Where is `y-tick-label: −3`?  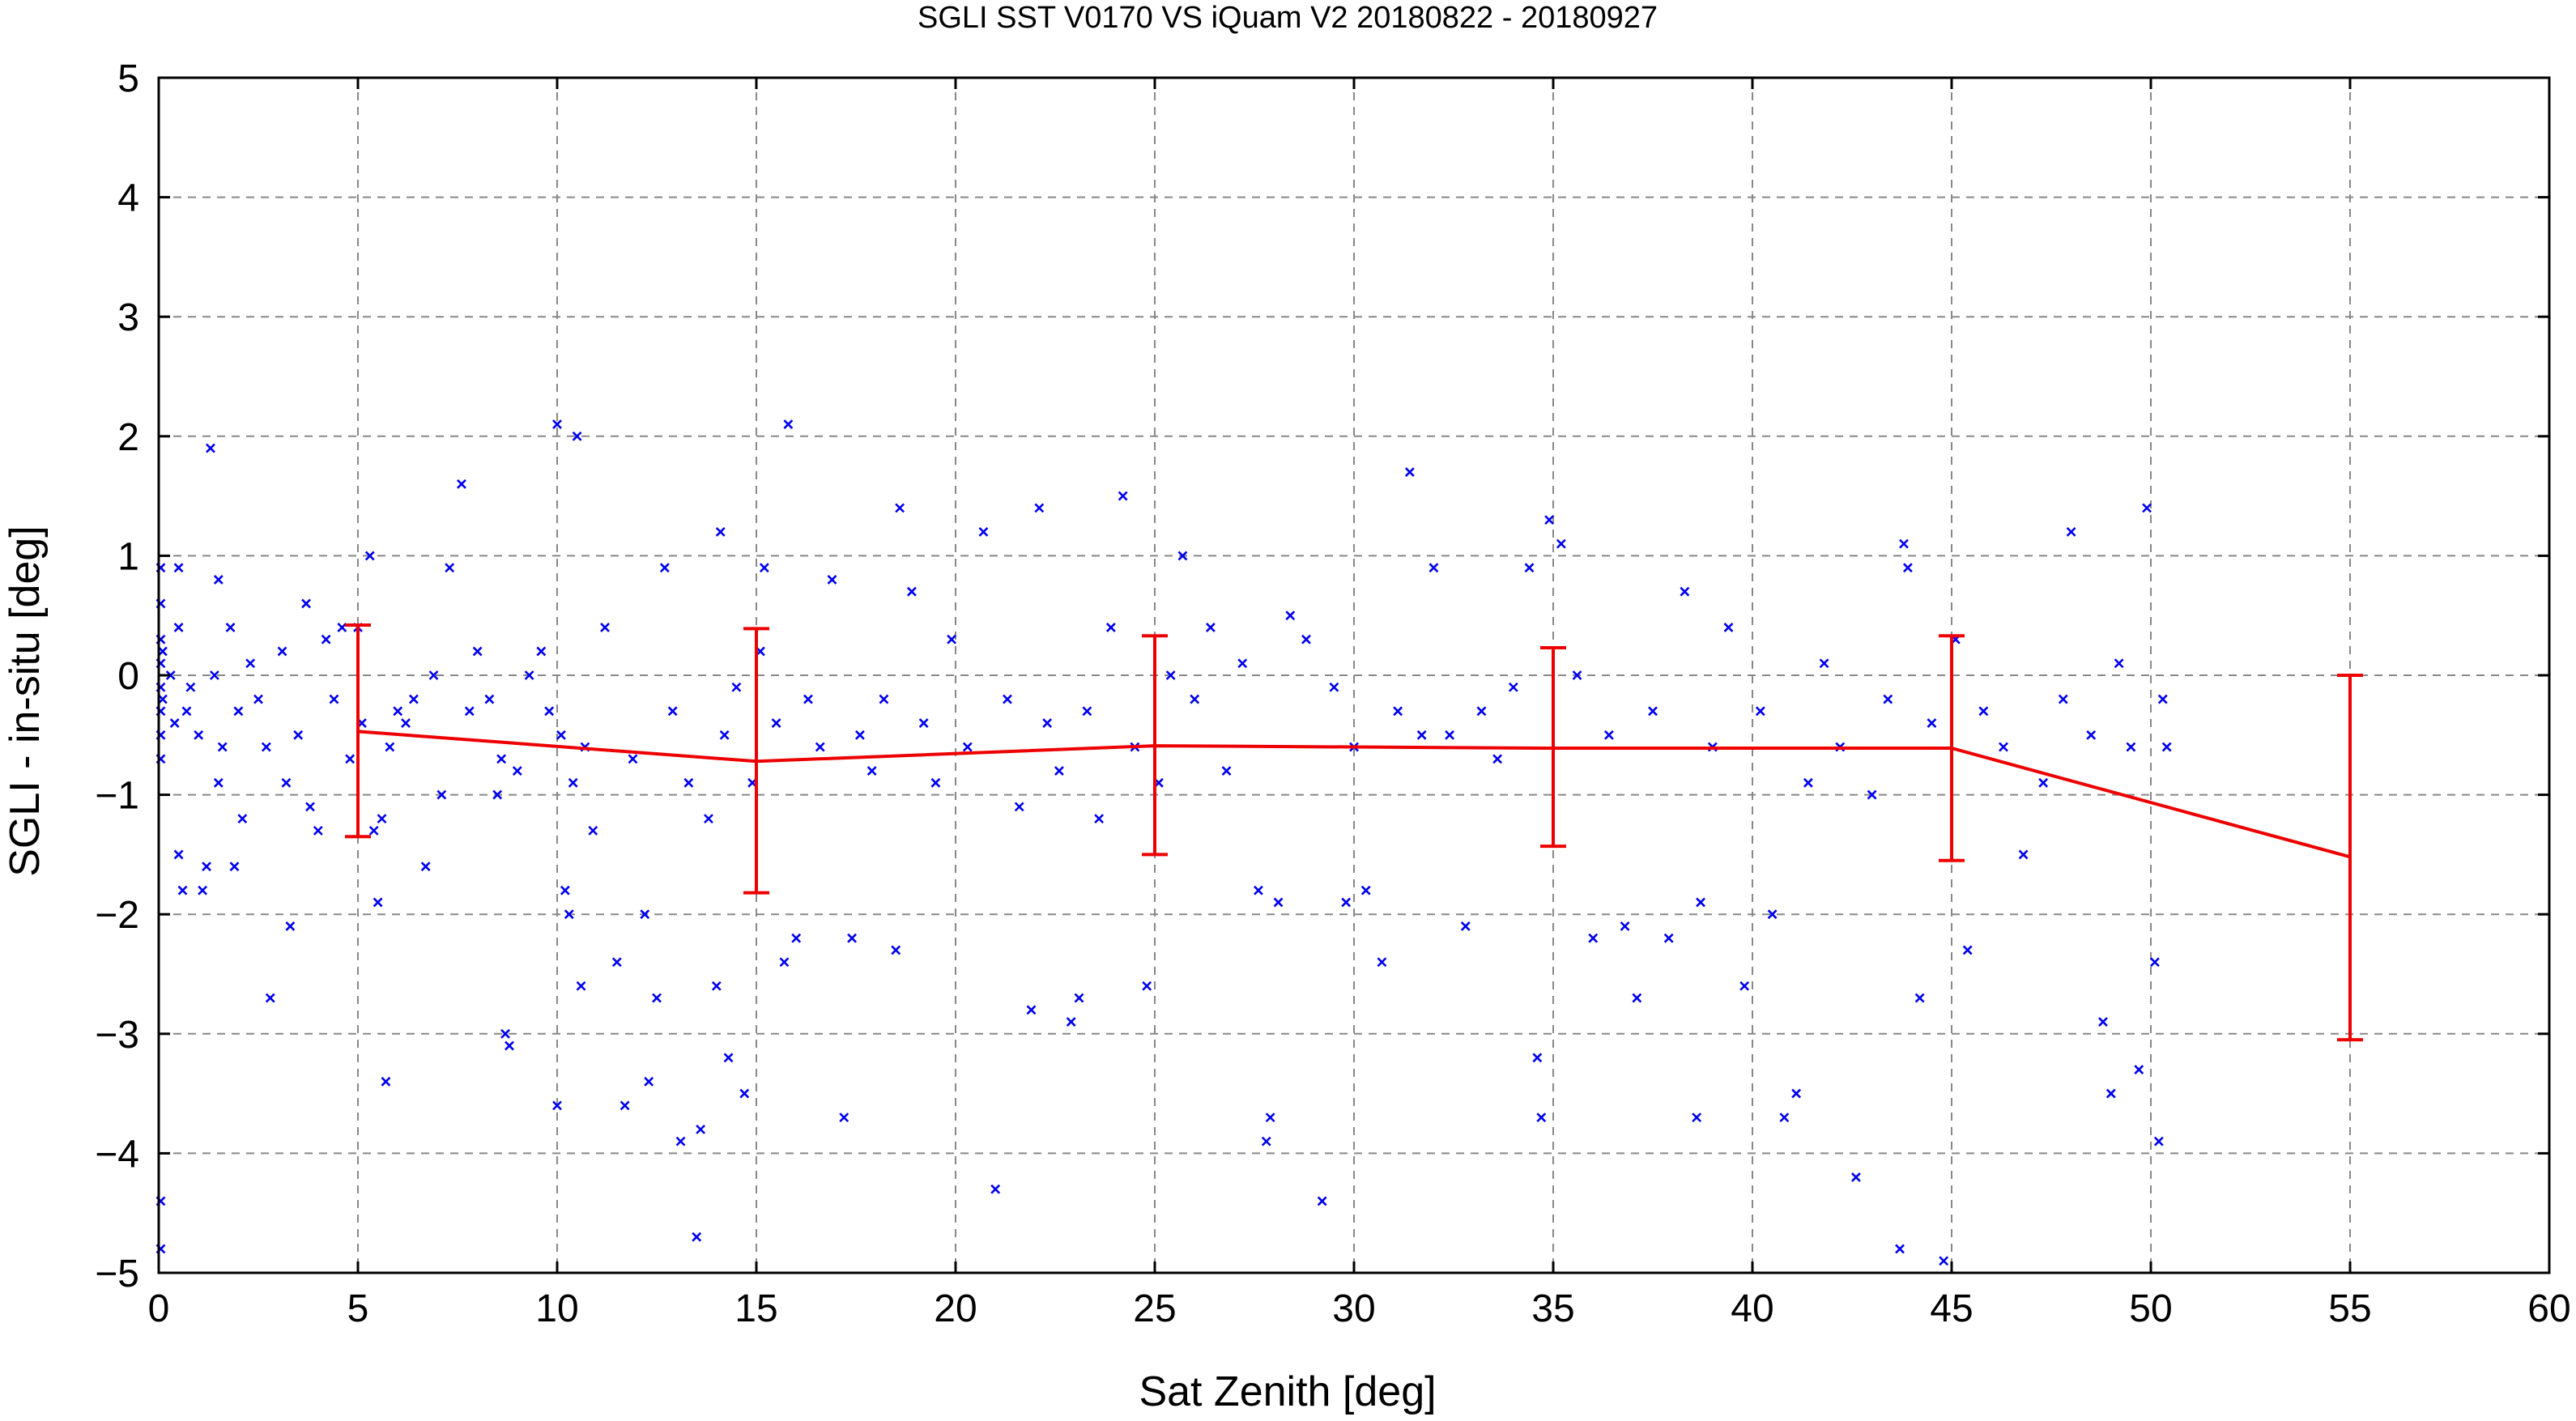
y-tick-label: −3 is located at coordinates (117, 1035).